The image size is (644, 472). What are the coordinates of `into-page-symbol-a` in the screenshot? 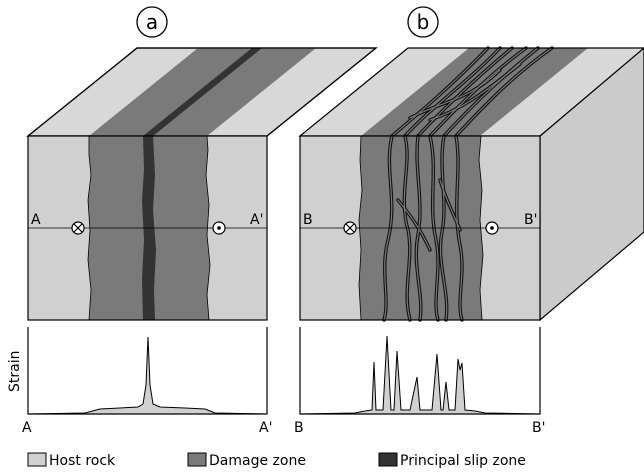 It's located at (78, 228).